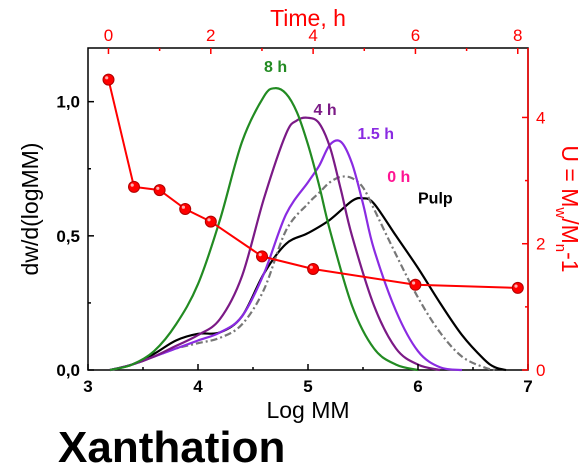  Describe the element at coordinates (68, 370) in the screenshot. I see `y-tick-label-0: 0,0` at that location.